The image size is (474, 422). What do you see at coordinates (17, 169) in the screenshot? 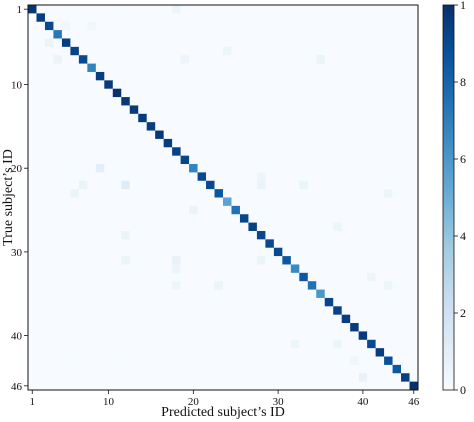
I see `y-tick-label: 20` at bounding box center [17, 169].